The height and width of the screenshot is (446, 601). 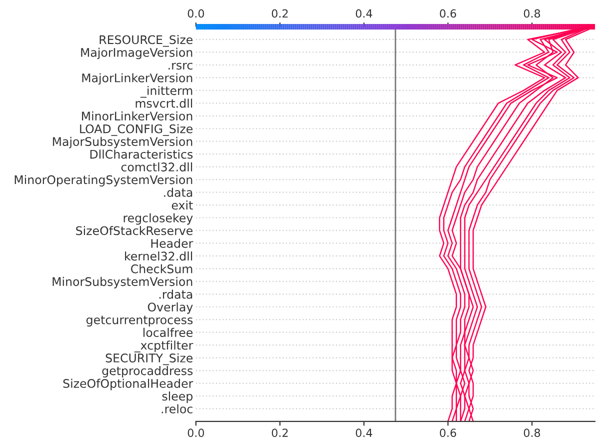 What do you see at coordinates (164, 346) in the screenshot?
I see `y-tick-label: _xcptfilter` at bounding box center [164, 346].